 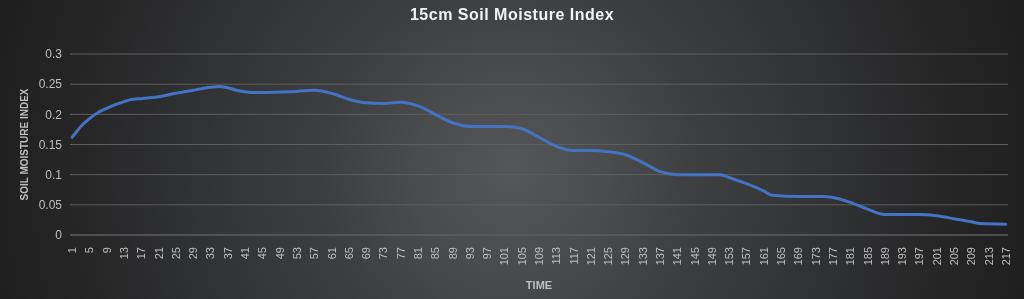 What do you see at coordinates (694, 256) in the screenshot?
I see `x-tick-label: 145` at bounding box center [694, 256].